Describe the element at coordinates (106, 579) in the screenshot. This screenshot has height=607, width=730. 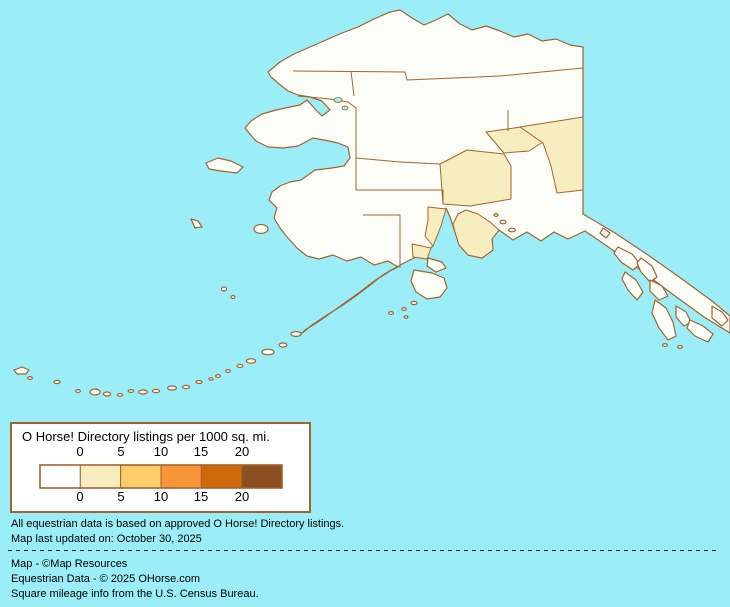
I see `data-credit: Equestrian Data - © 2025 OHorse.com` at that location.